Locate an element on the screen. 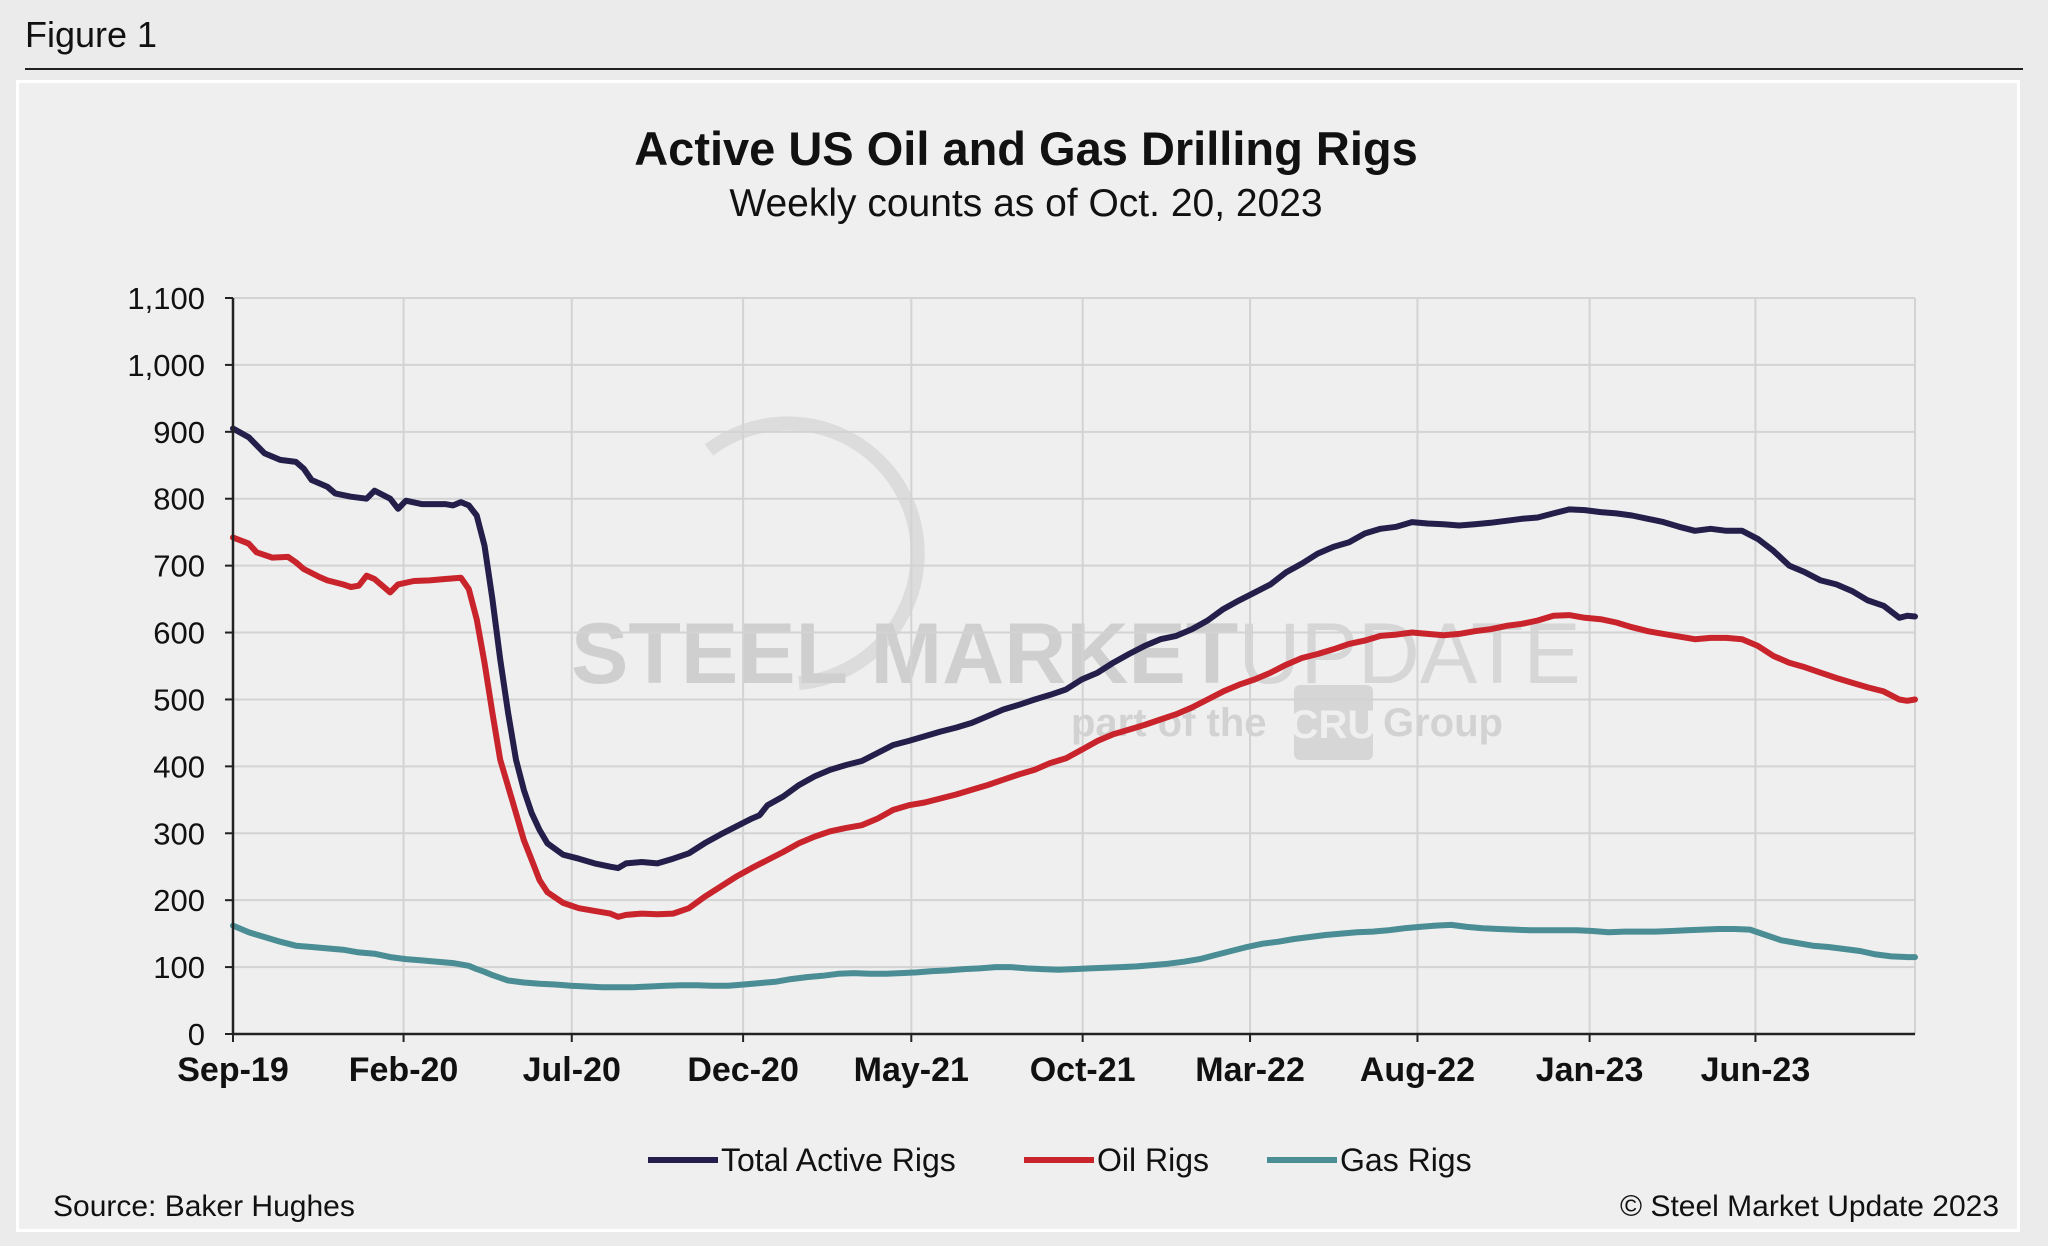 This screenshot has height=1246, width=2048. y-tick-label: 900 is located at coordinates (179, 432).